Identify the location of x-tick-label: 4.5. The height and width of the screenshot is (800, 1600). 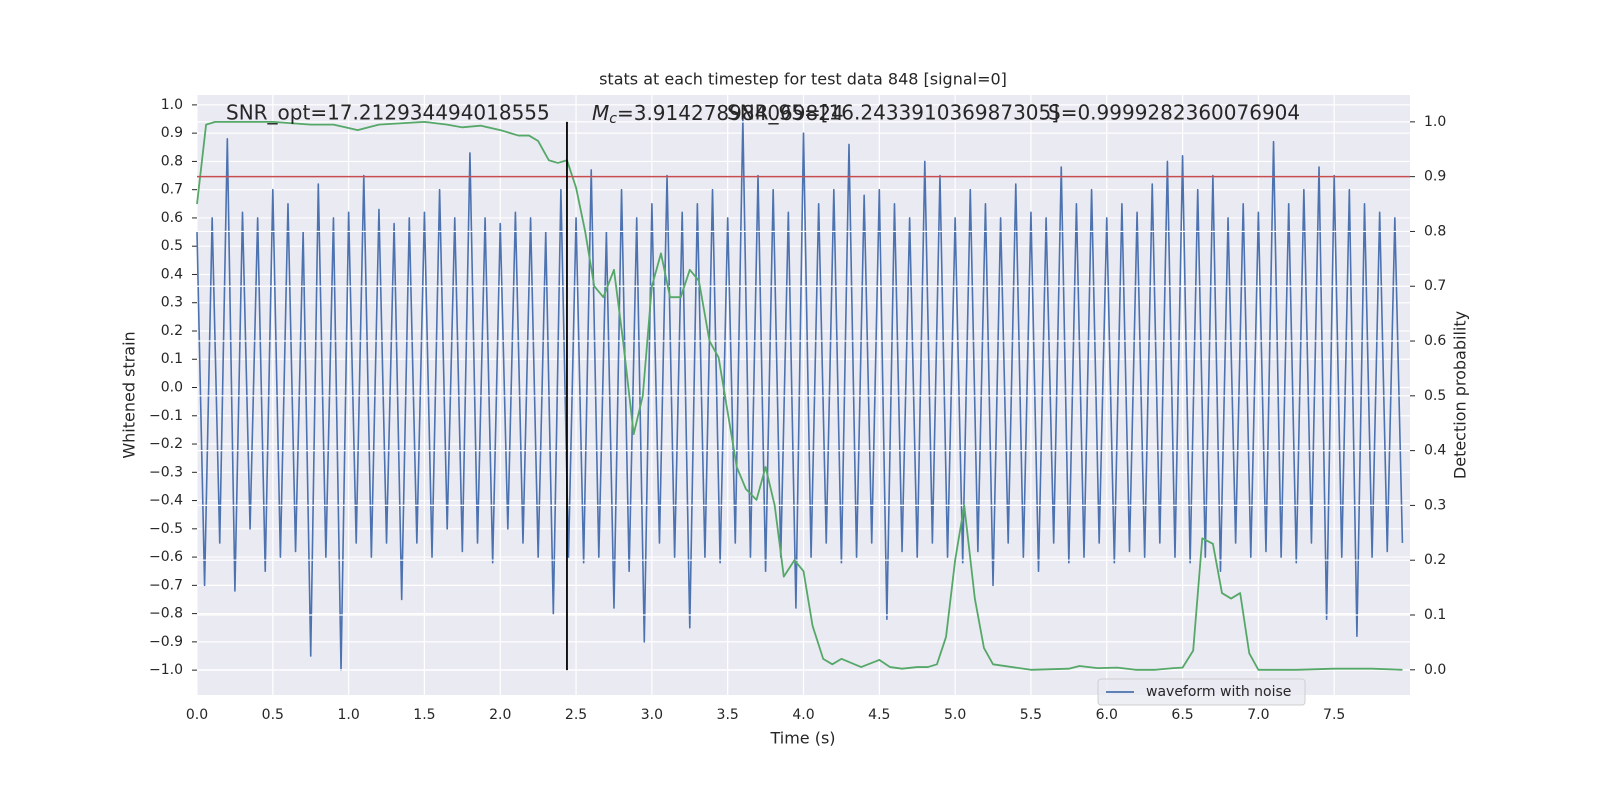
(879, 715).